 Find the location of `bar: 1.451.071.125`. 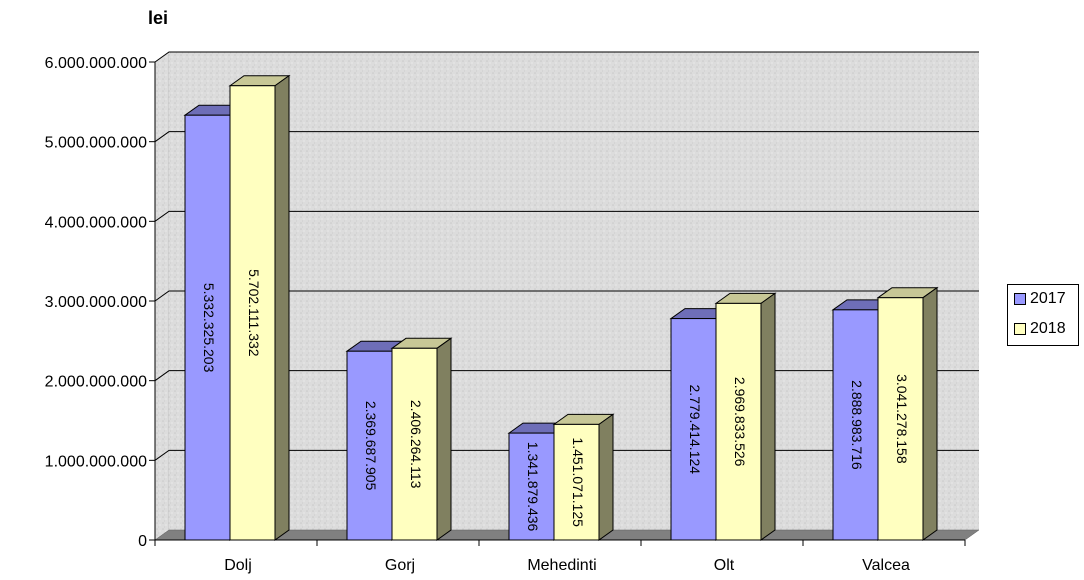

bar: 1.451.071.125 is located at coordinates (583, 477).